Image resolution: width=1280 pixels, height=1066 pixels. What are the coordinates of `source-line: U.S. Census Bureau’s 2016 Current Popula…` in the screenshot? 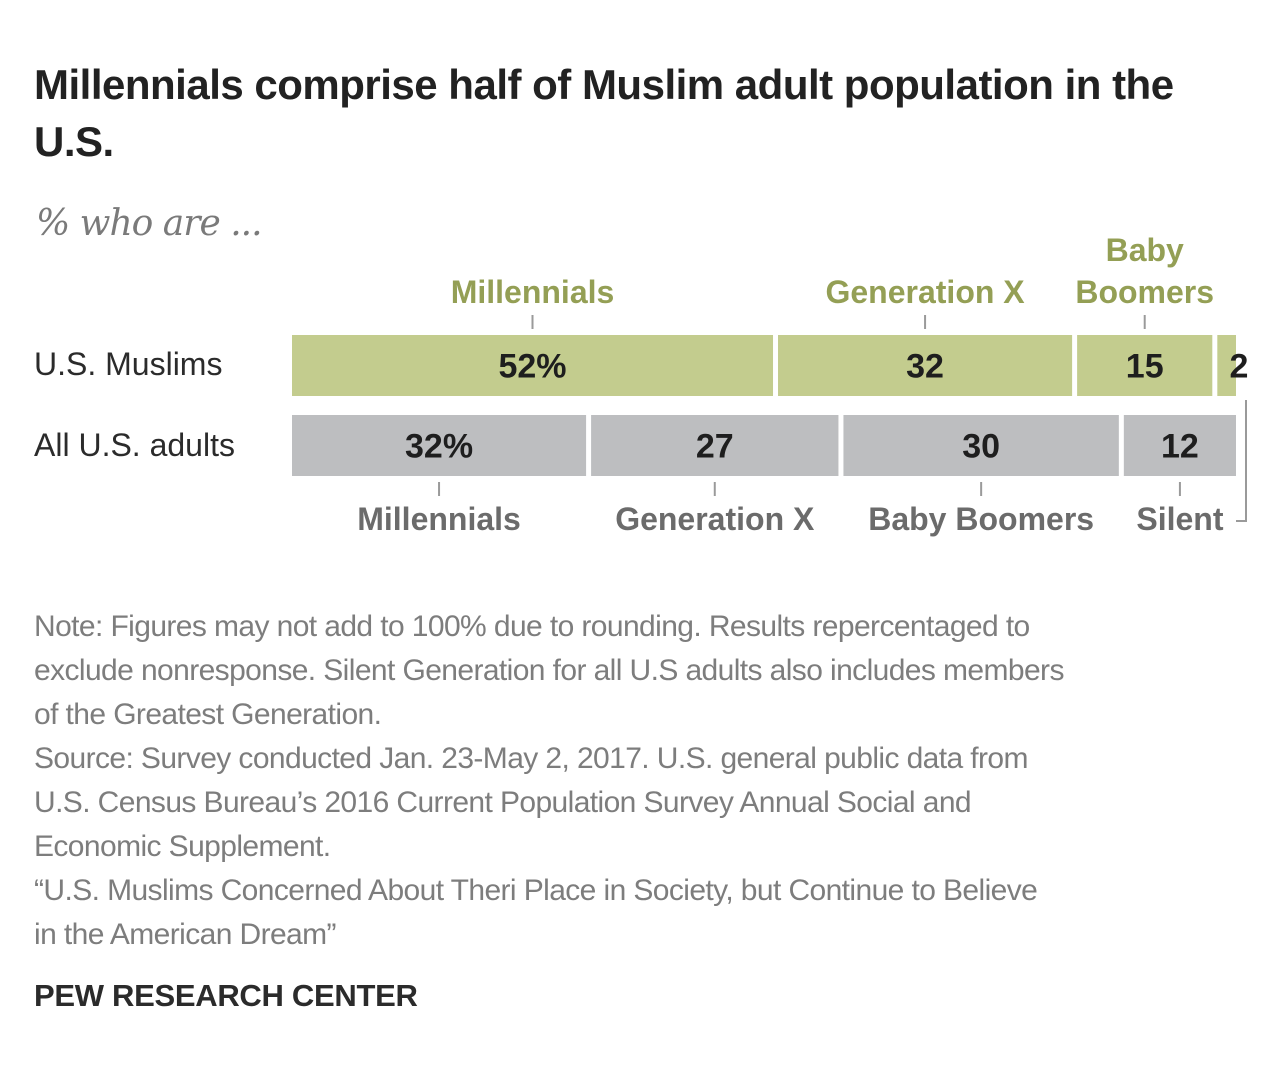 It's located at (503, 802).